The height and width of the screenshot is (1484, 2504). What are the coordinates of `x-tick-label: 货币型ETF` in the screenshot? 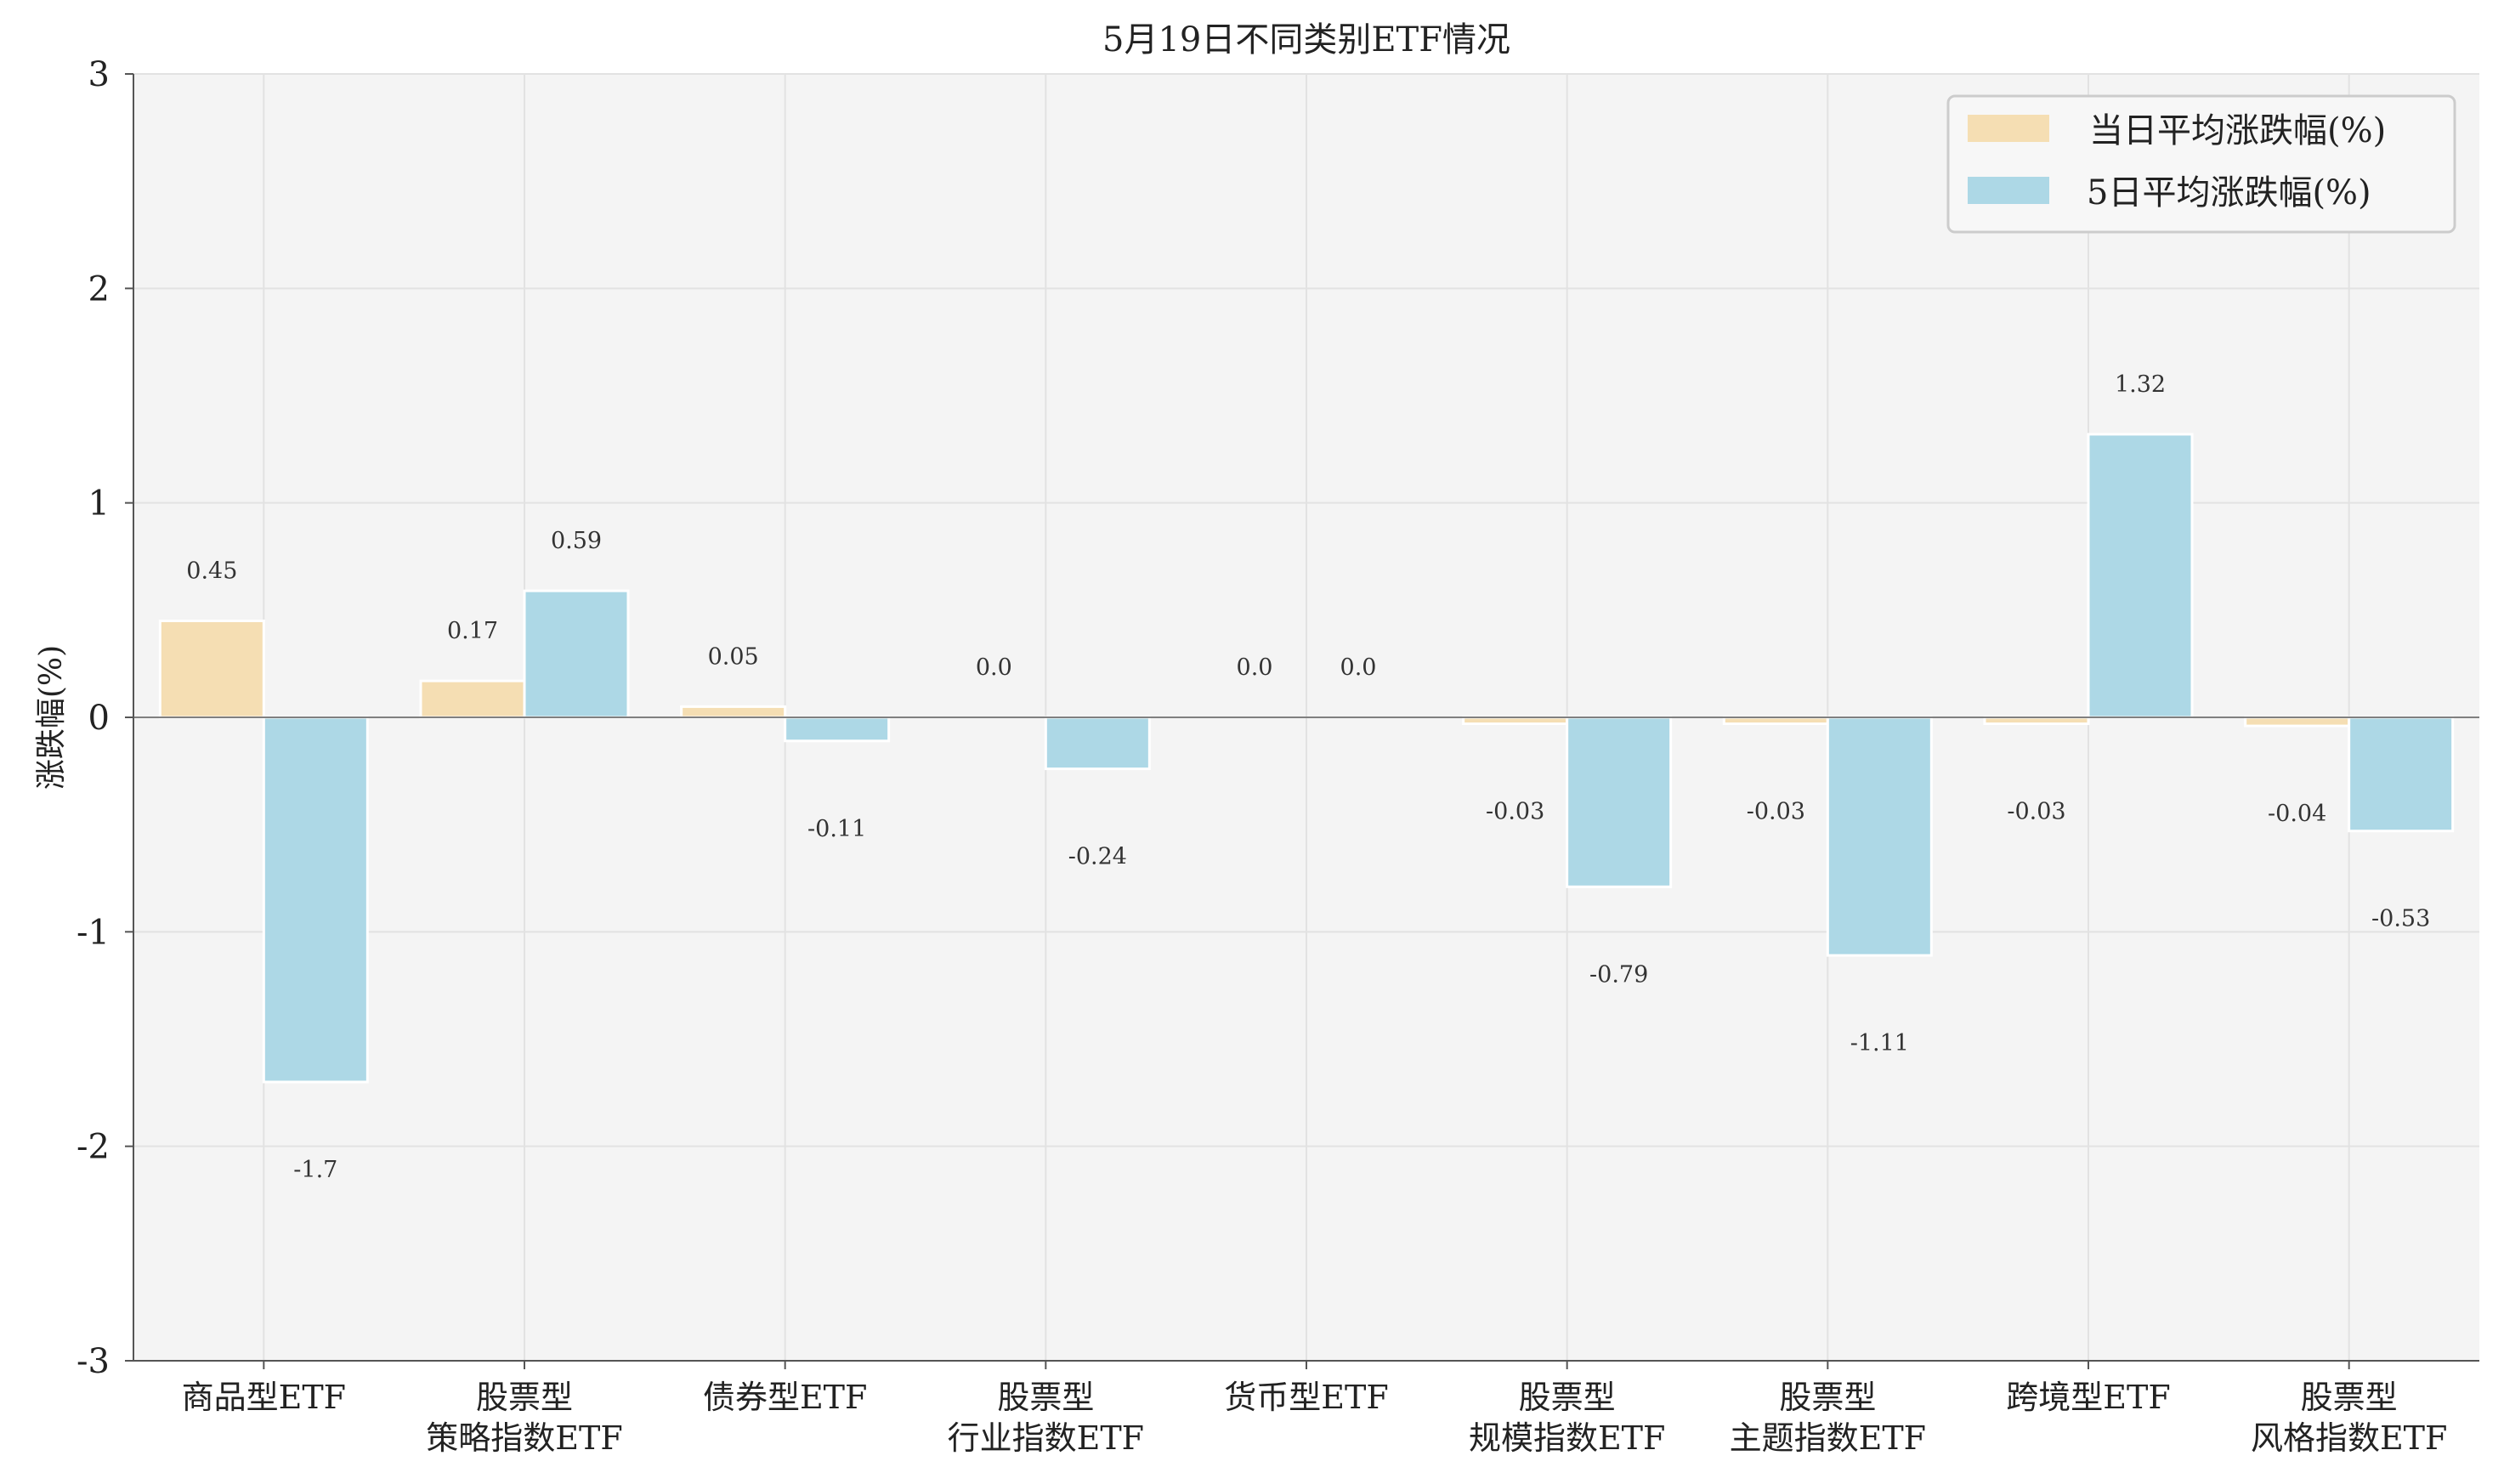 It's located at (1306, 1397).